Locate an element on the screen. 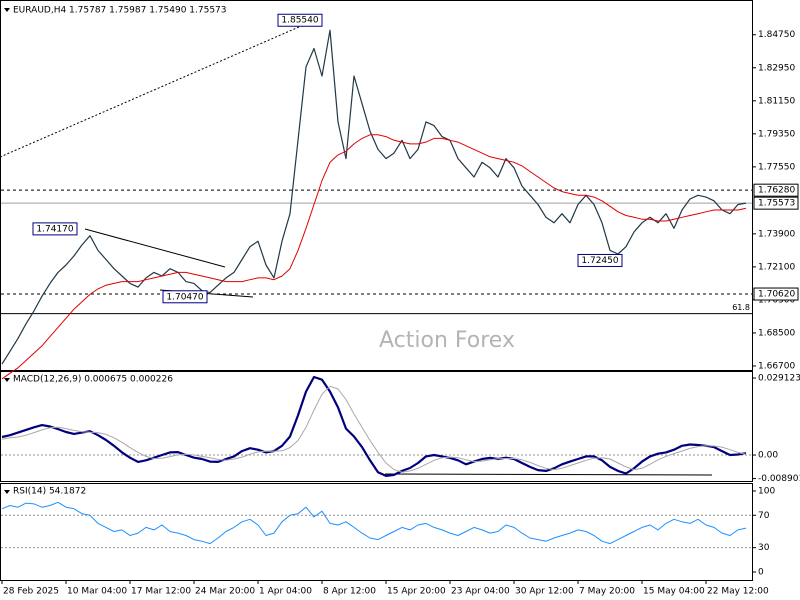 This screenshot has width=800, height=600. x-tick-label: 23 Apr 04:00 is located at coordinates (480, 592).